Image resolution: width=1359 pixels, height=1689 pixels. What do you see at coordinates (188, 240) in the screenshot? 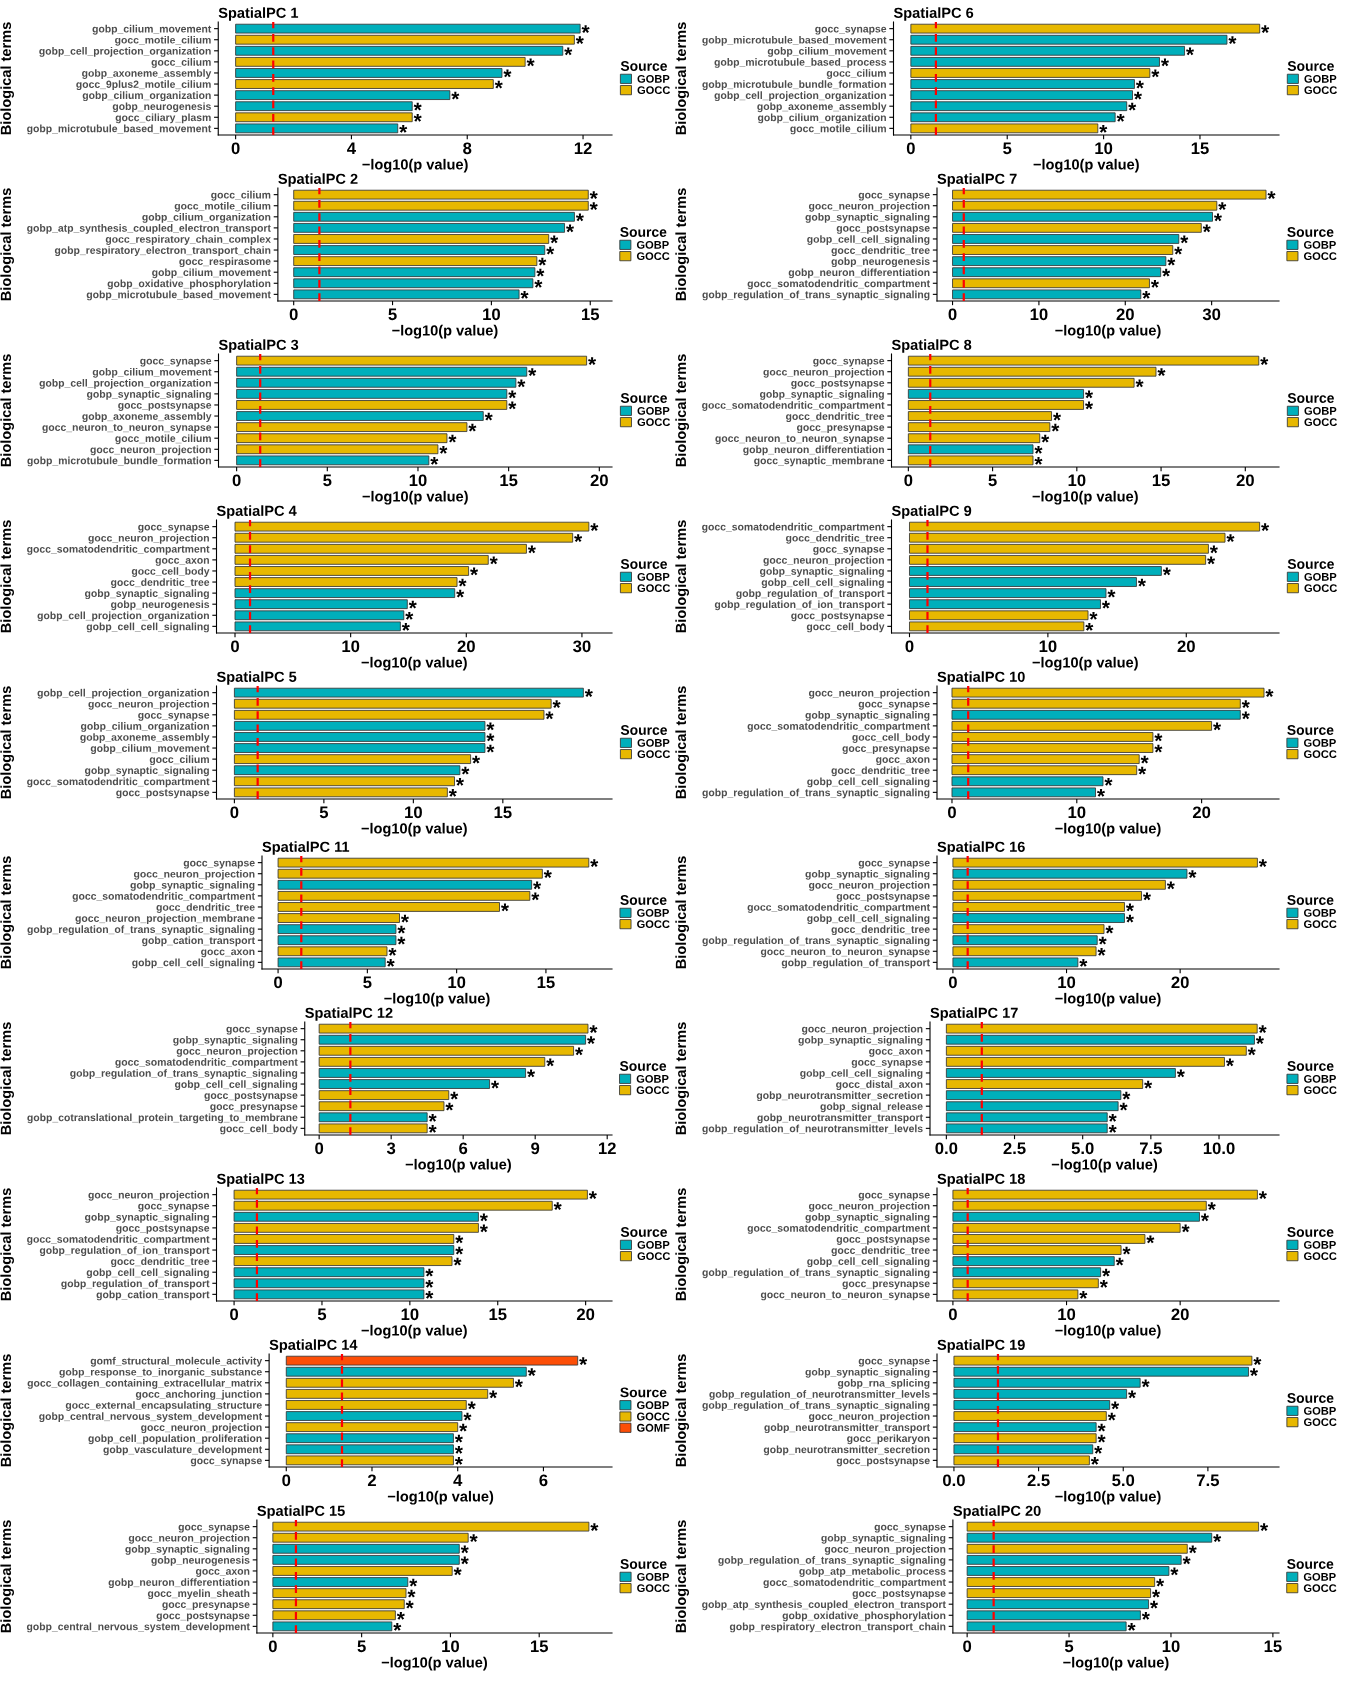
I see `y-tick-label: gocc_respiratory_chain_complex` at bounding box center [188, 240].